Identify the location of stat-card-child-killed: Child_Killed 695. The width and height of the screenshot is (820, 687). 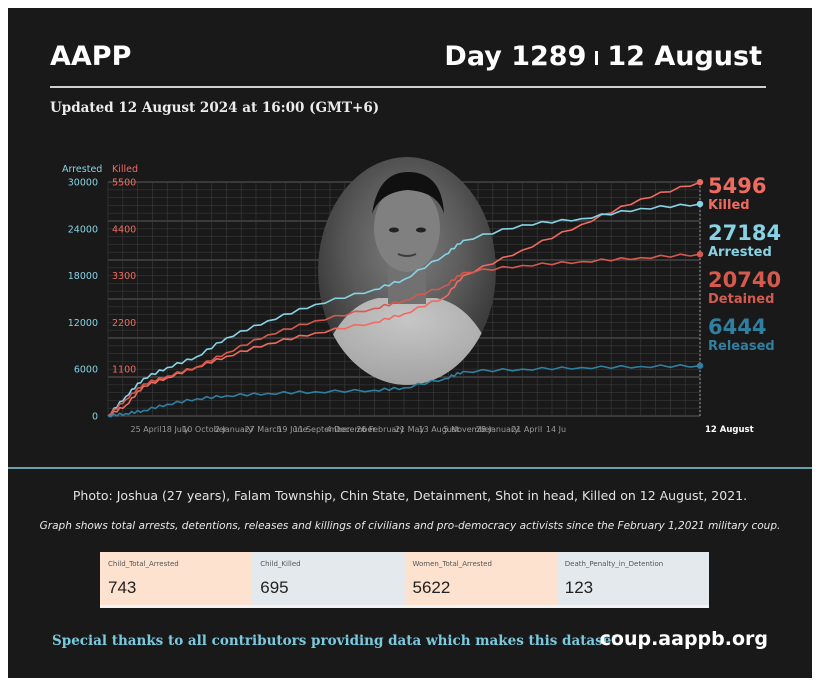
(328, 580).